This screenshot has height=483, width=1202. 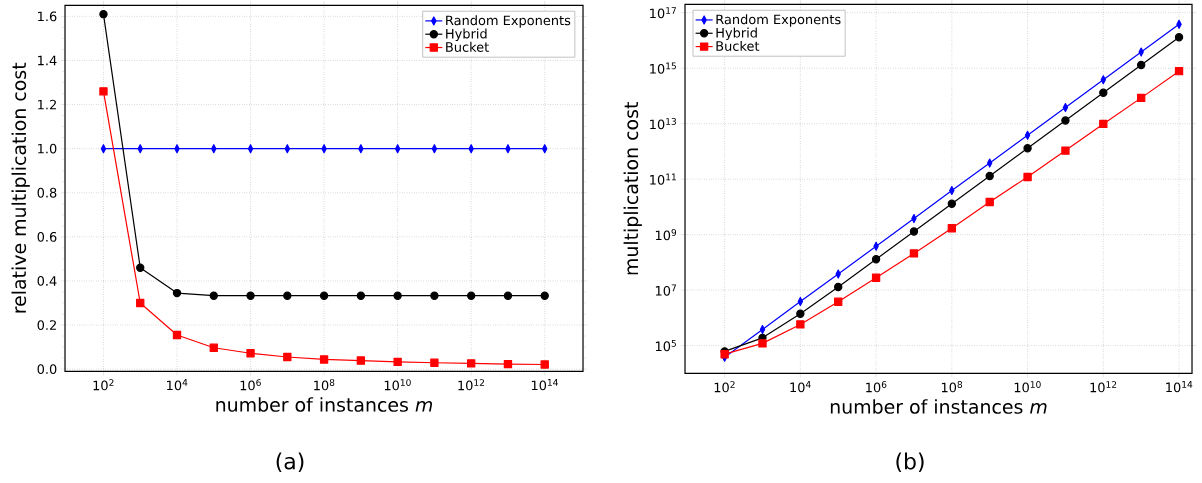 I want to click on y-tick-label: 10$^{15}$, so click(x=663, y=68).